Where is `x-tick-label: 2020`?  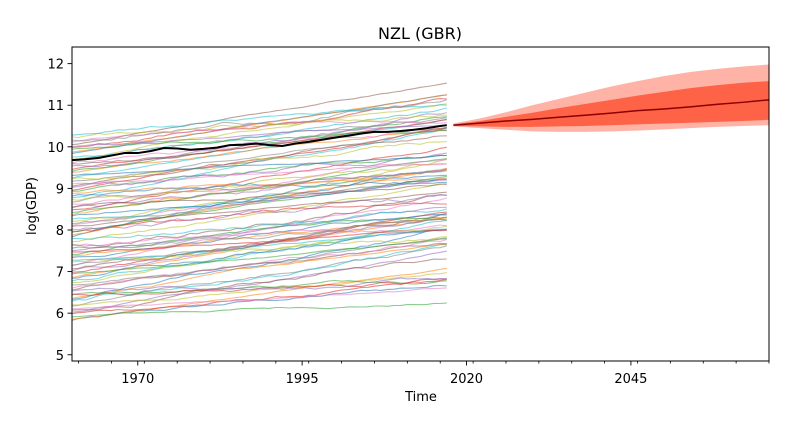 x-tick-label: 2020 is located at coordinates (466, 379).